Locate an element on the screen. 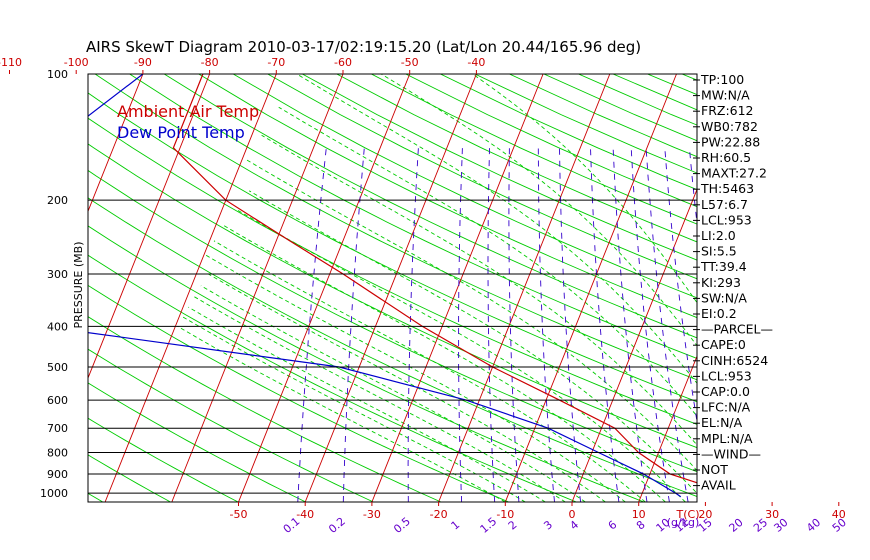  info-panel-item: —PARCEL— is located at coordinates (737, 329).